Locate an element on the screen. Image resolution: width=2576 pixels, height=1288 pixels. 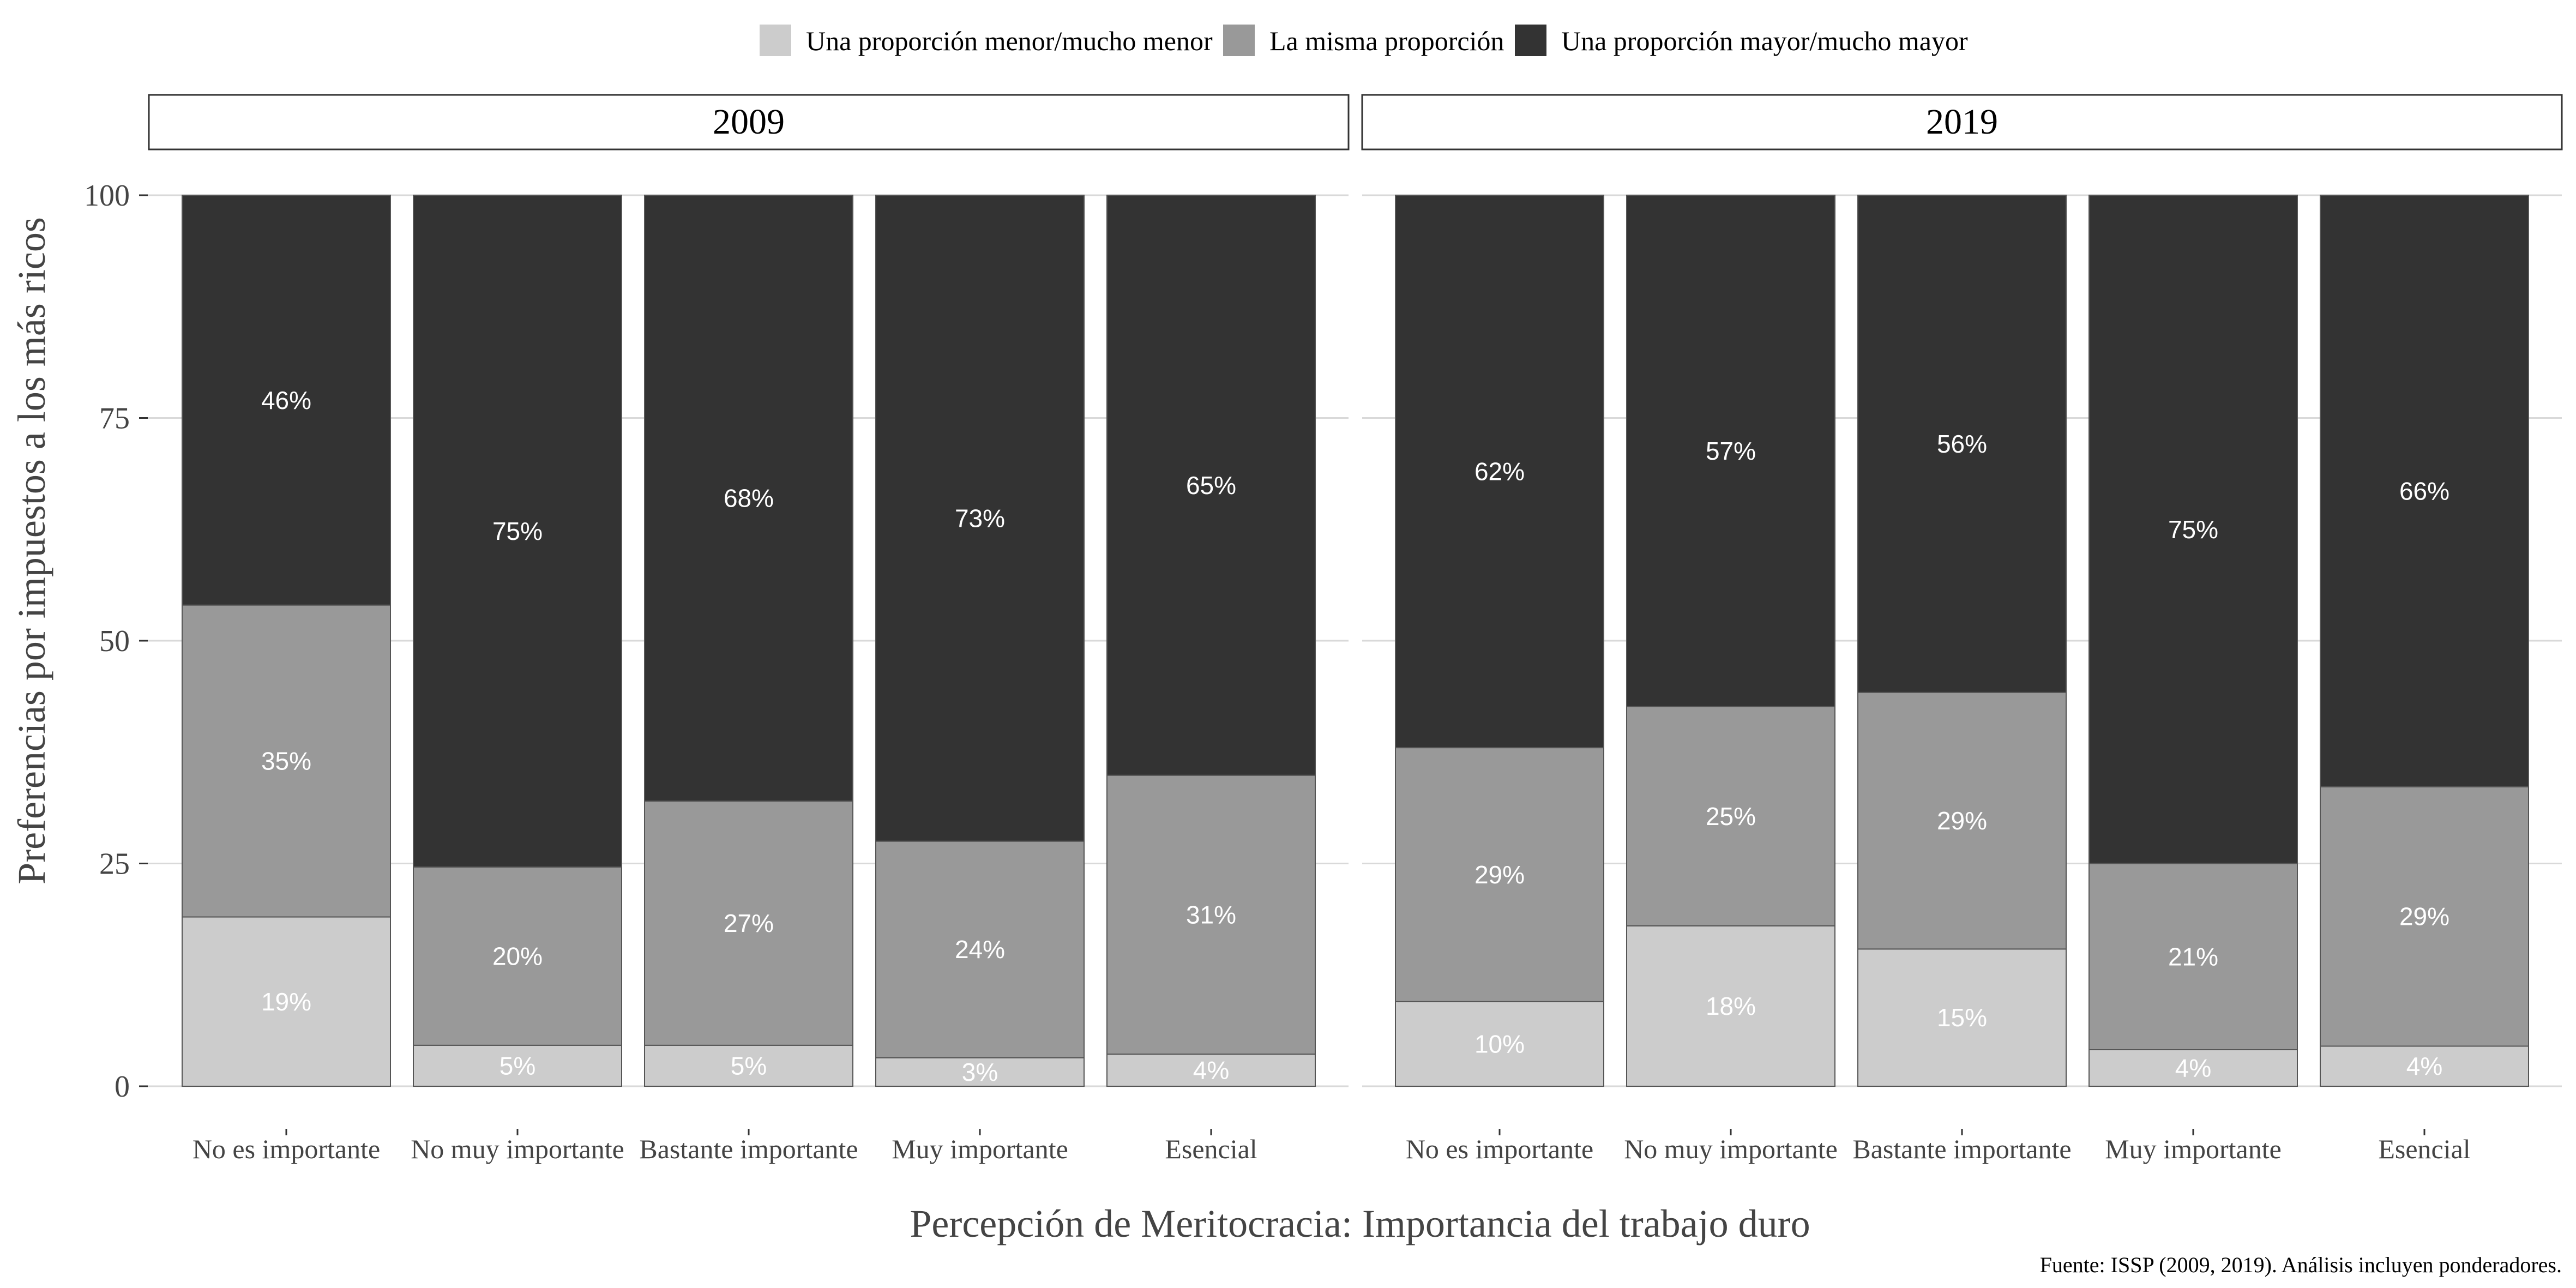
y-tick-label: 0 is located at coordinates (122, 1087).